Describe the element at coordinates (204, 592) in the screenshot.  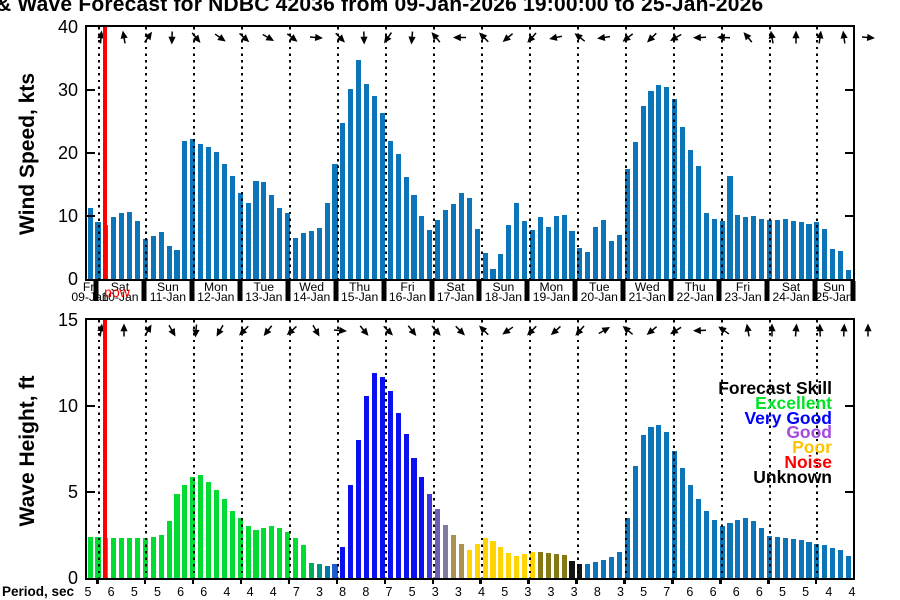
I see `period-value: 6` at that location.